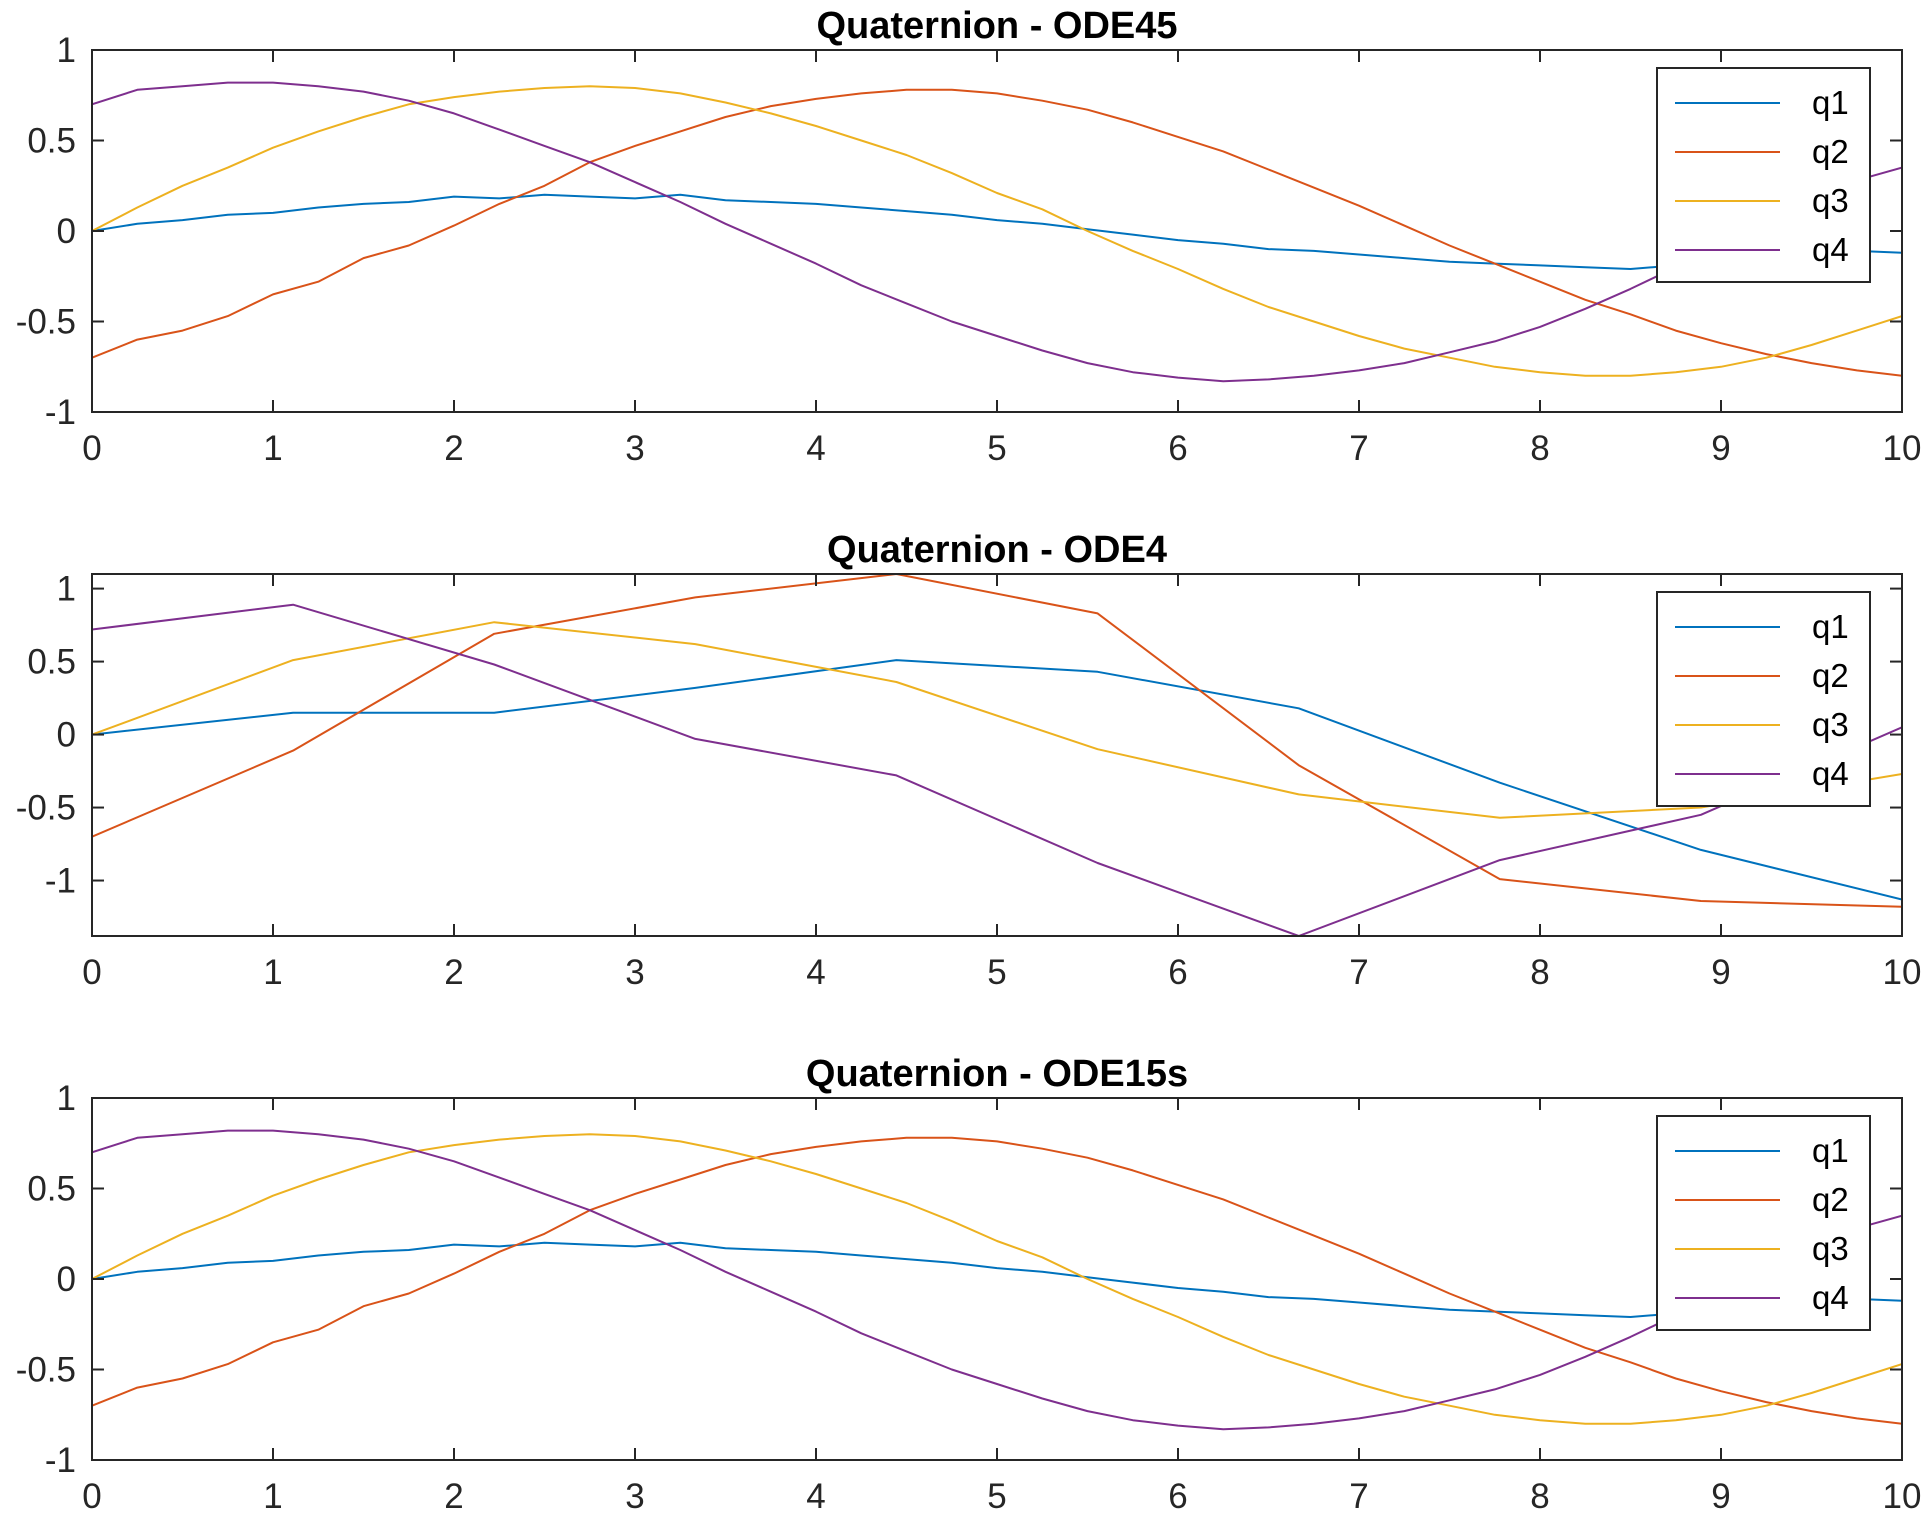  Describe the element at coordinates (997, 1074) in the screenshot. I see `chart-title: Quaternion - ODE15s` at that location.